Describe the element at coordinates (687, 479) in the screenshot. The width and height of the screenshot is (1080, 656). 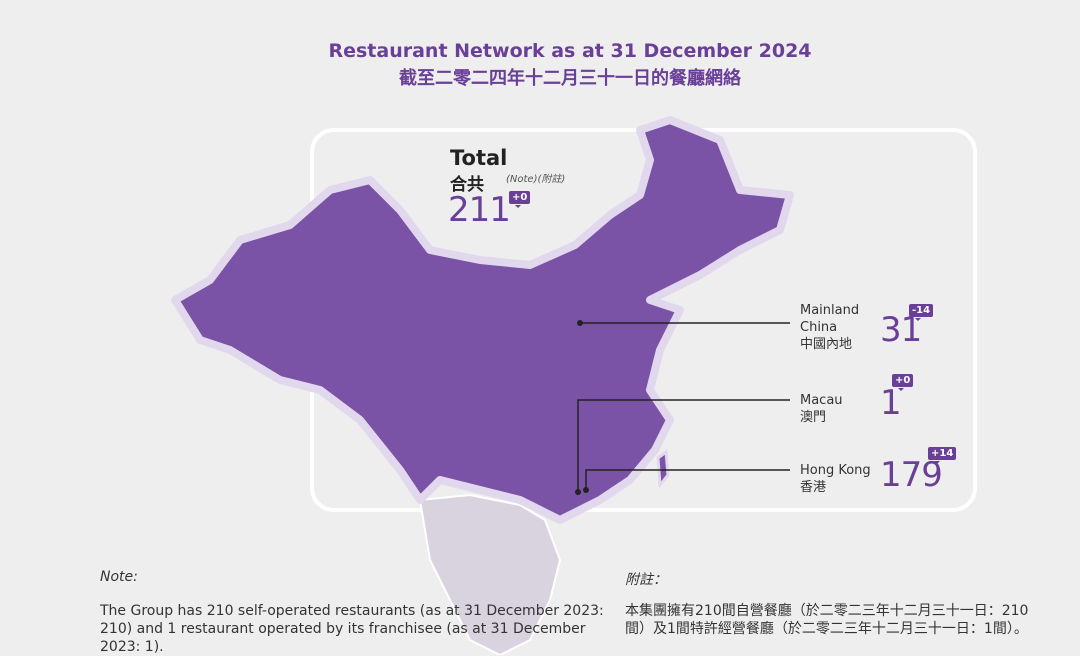
I see `hongkong-leader-line` at that location.